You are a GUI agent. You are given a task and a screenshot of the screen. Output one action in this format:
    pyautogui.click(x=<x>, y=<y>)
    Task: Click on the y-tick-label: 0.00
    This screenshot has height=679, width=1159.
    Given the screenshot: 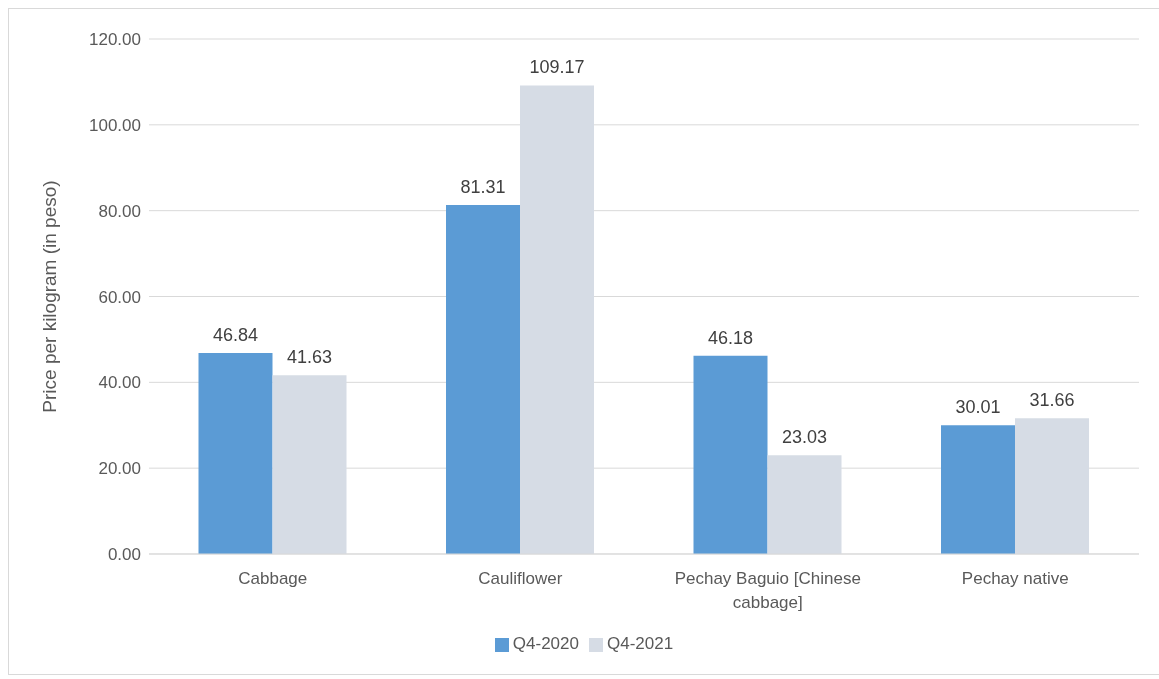 What is the action you would take?
    pyautogui.click(x=124, y=555)
    